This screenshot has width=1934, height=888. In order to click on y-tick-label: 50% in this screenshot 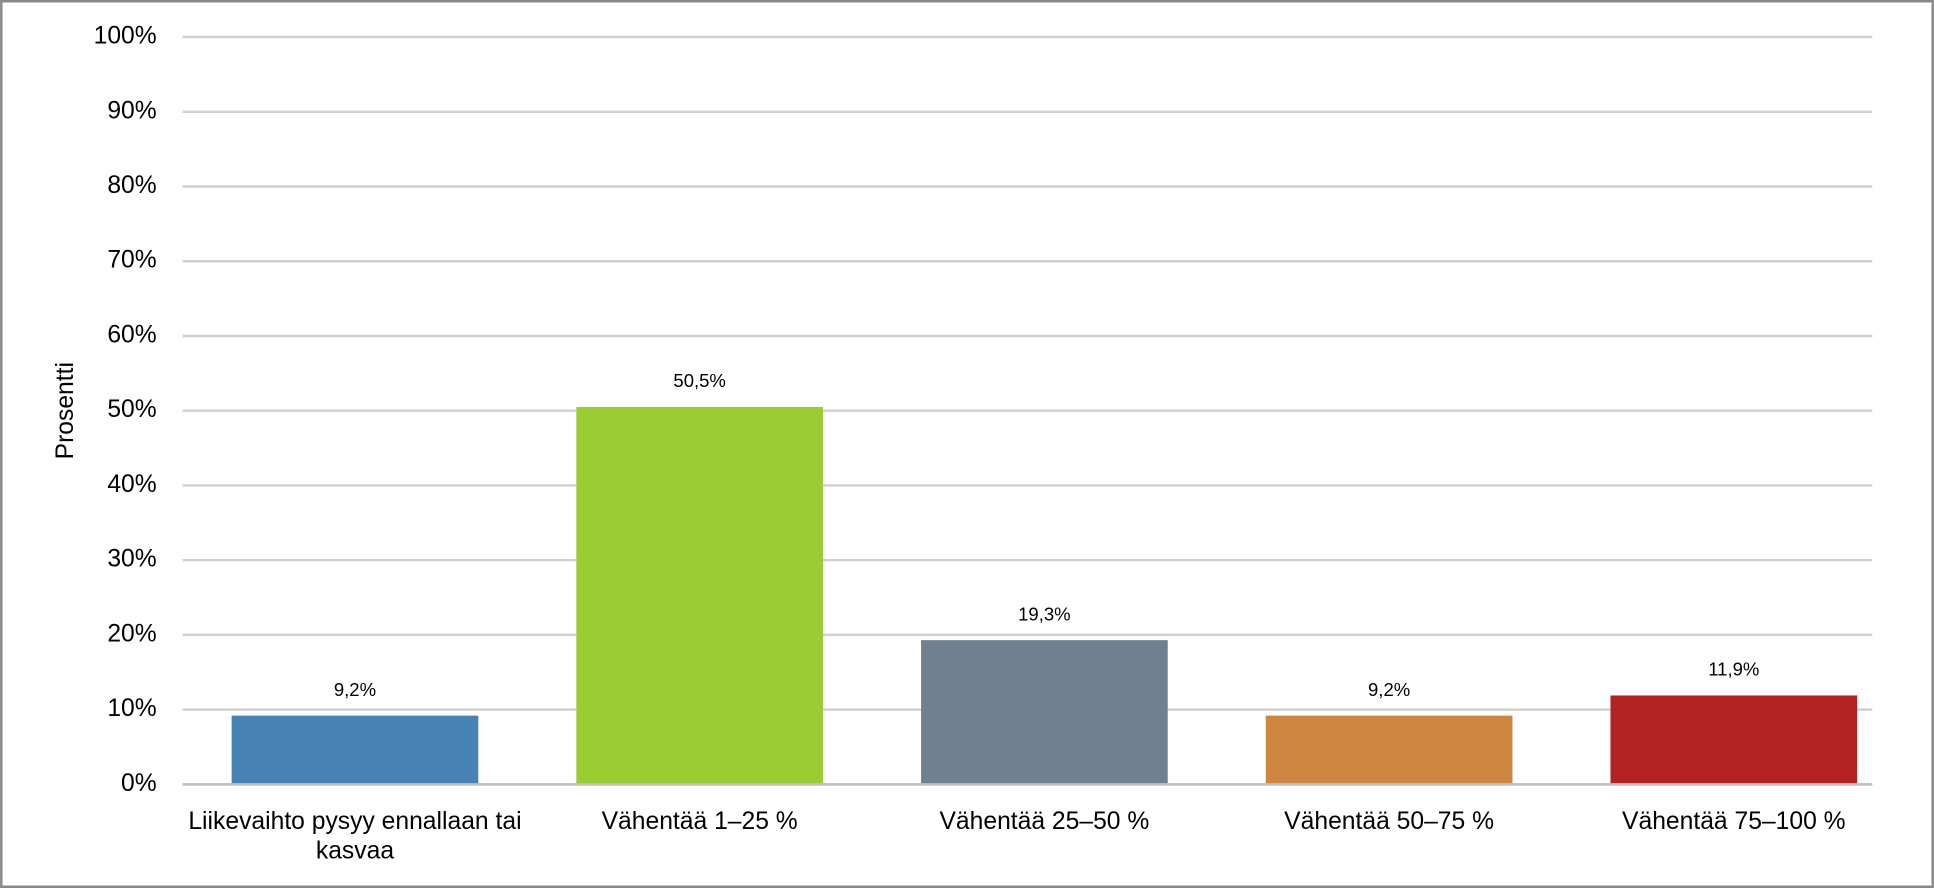, I will do `click(131, 409)`.